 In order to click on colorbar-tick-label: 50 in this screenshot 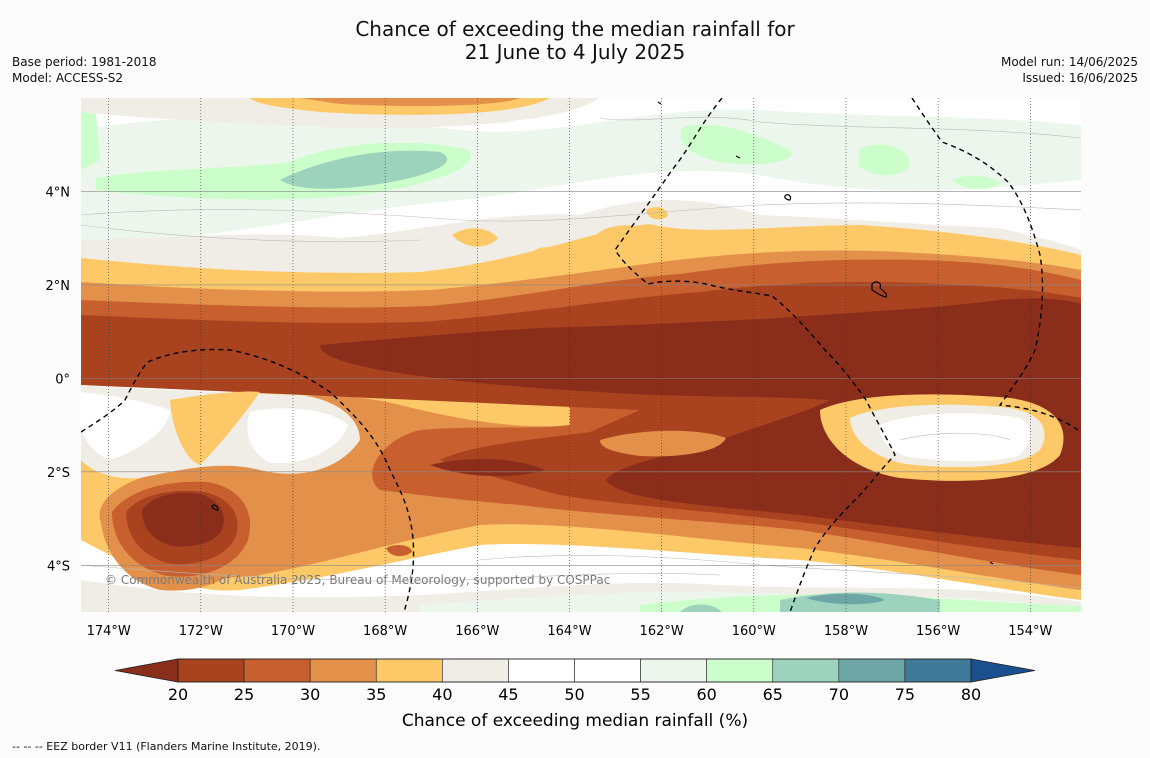, I will do `click(574, 694)`.